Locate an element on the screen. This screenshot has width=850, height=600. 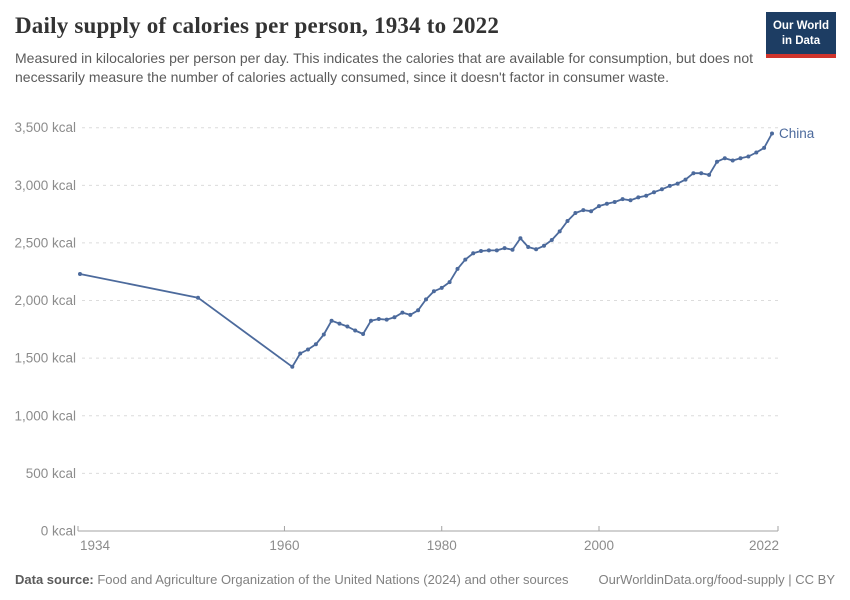
data-point-china-2014 is located at coordinates (709, 174).